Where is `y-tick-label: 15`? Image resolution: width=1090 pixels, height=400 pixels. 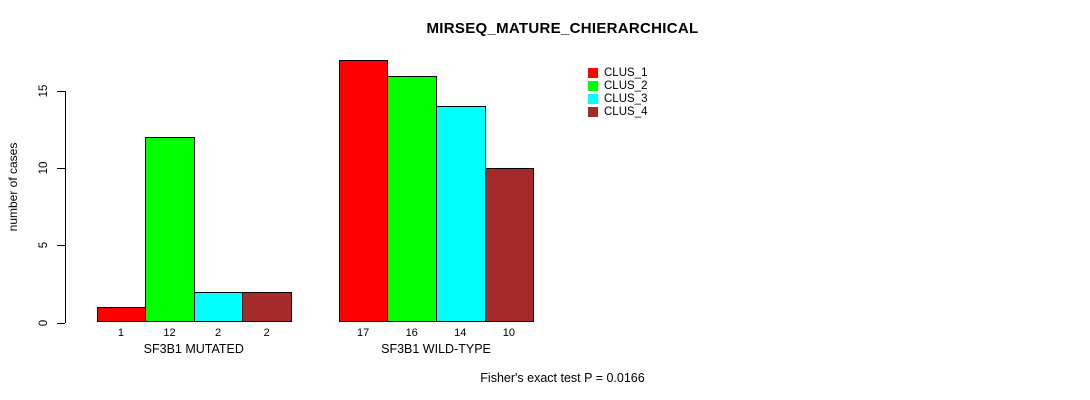
y-tick-label: 15 is located at coordinates (44, 91).